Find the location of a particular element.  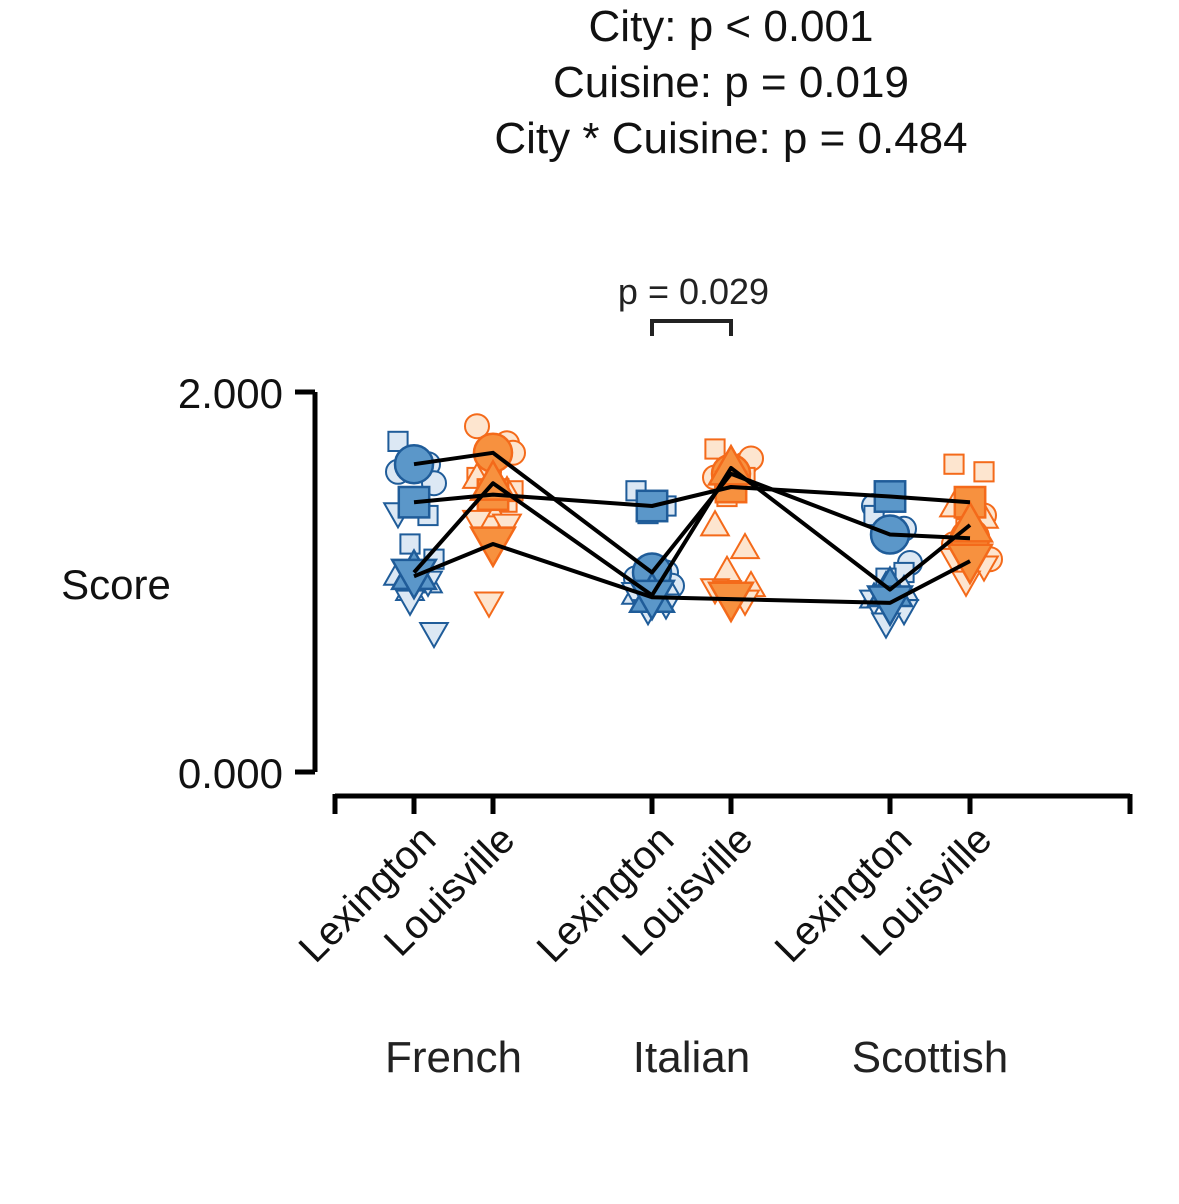

y-tick-label-top: 2.000 is located at coordinates (230, 393).